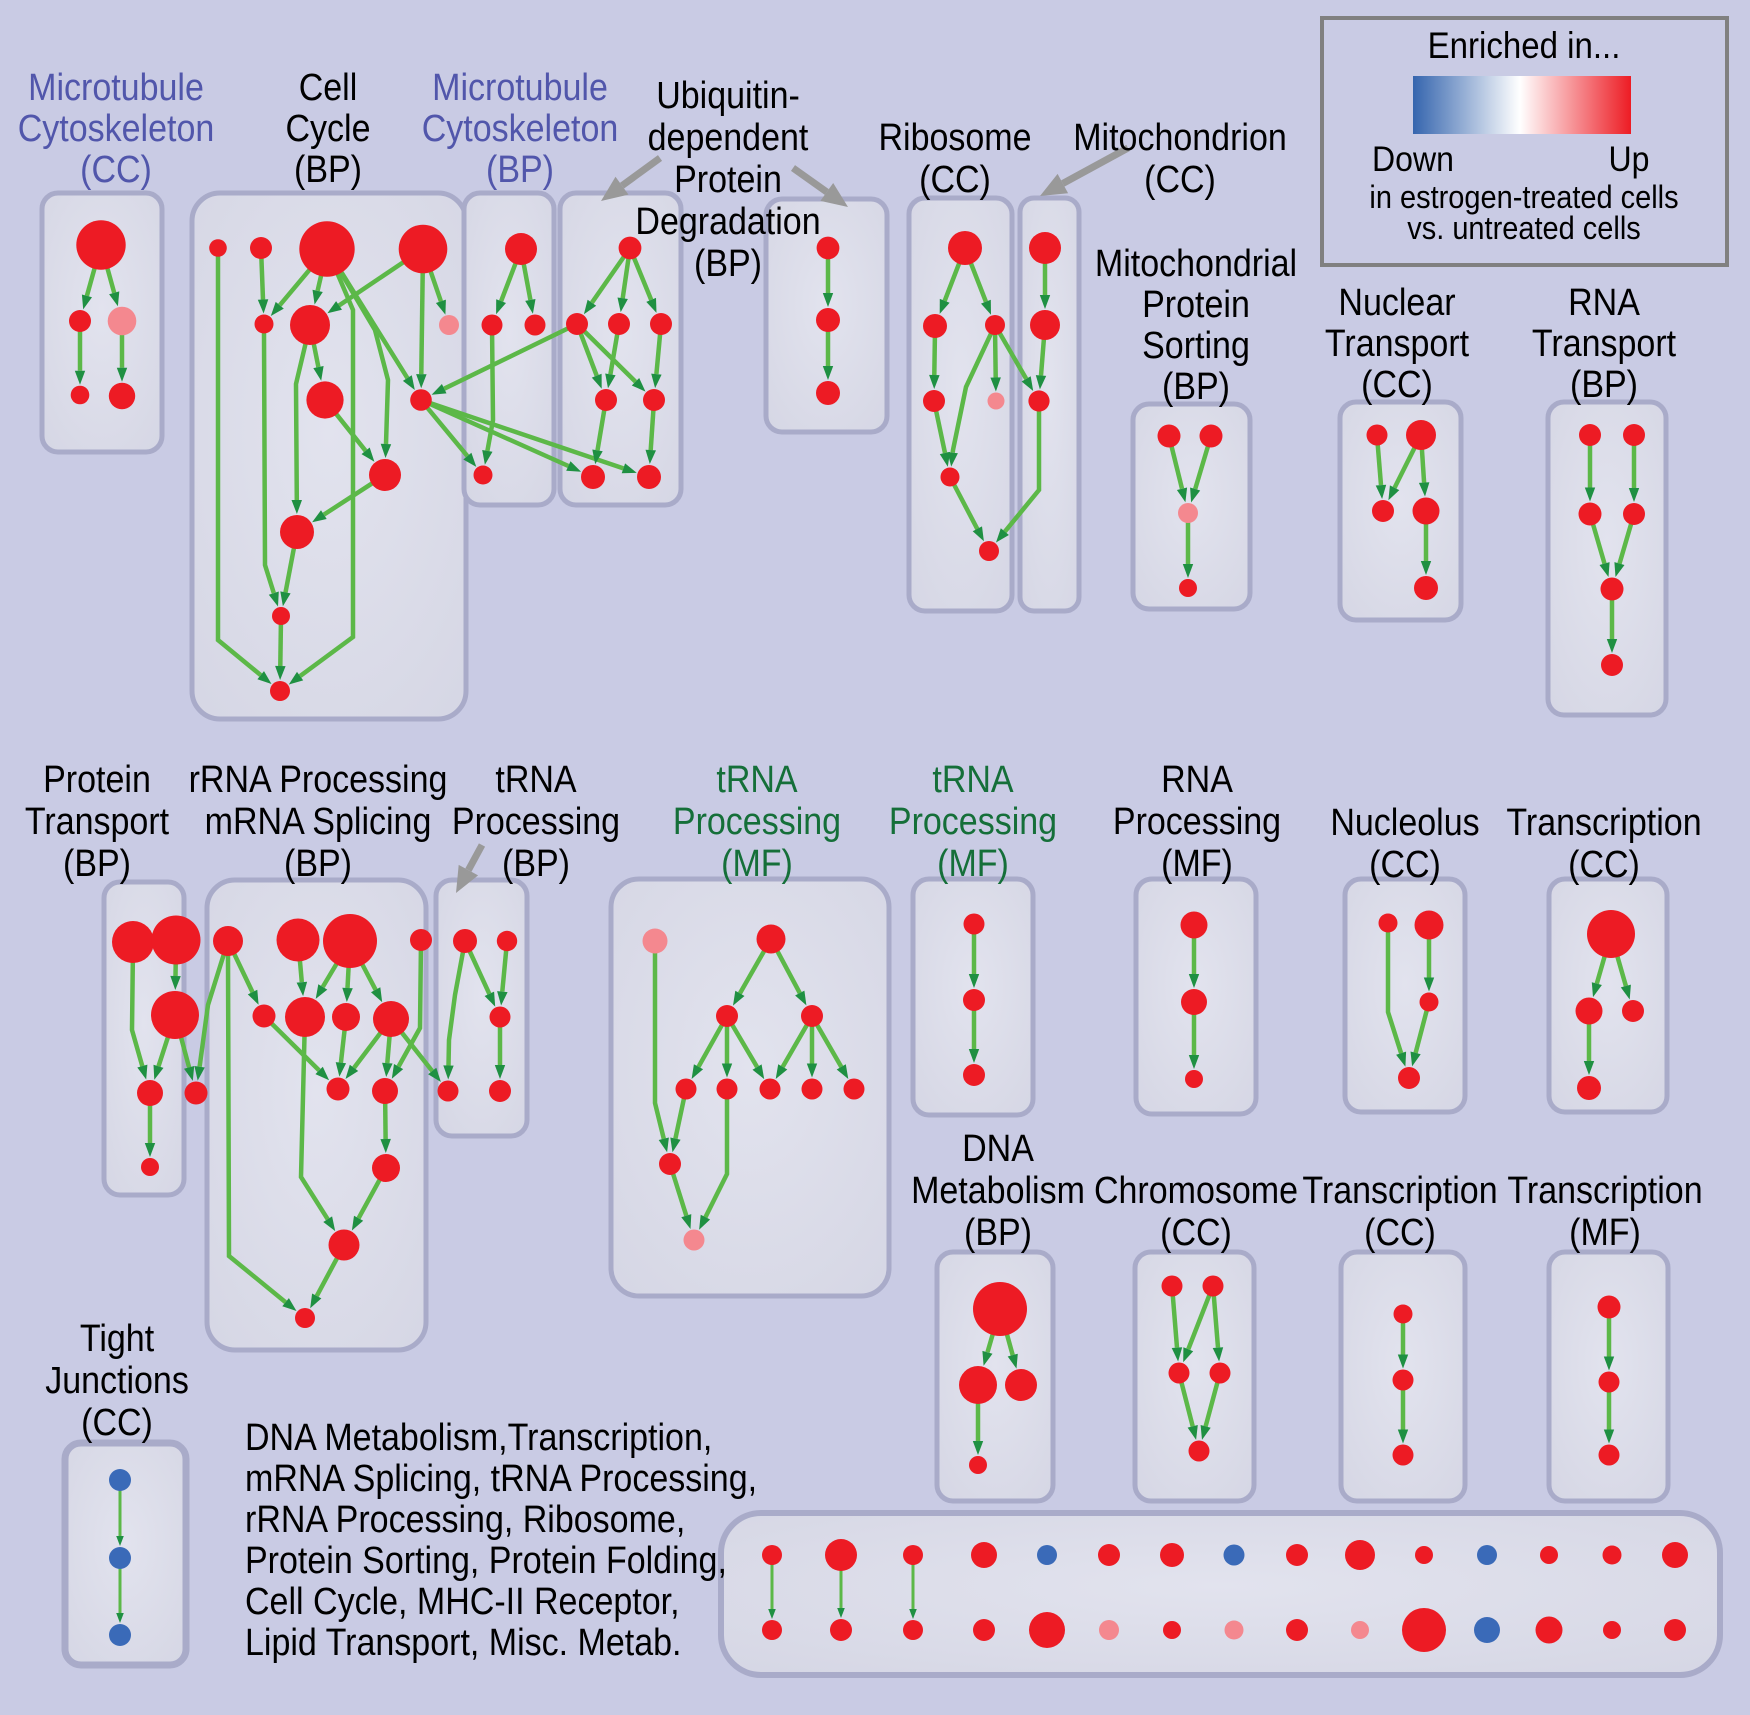 This screenshot has height=1715, width=1750. Describe the element at coordinates (463, 1641) in the screenshot. I see `svg-text: Lipid Transport, Misc. Metab.` at that location.